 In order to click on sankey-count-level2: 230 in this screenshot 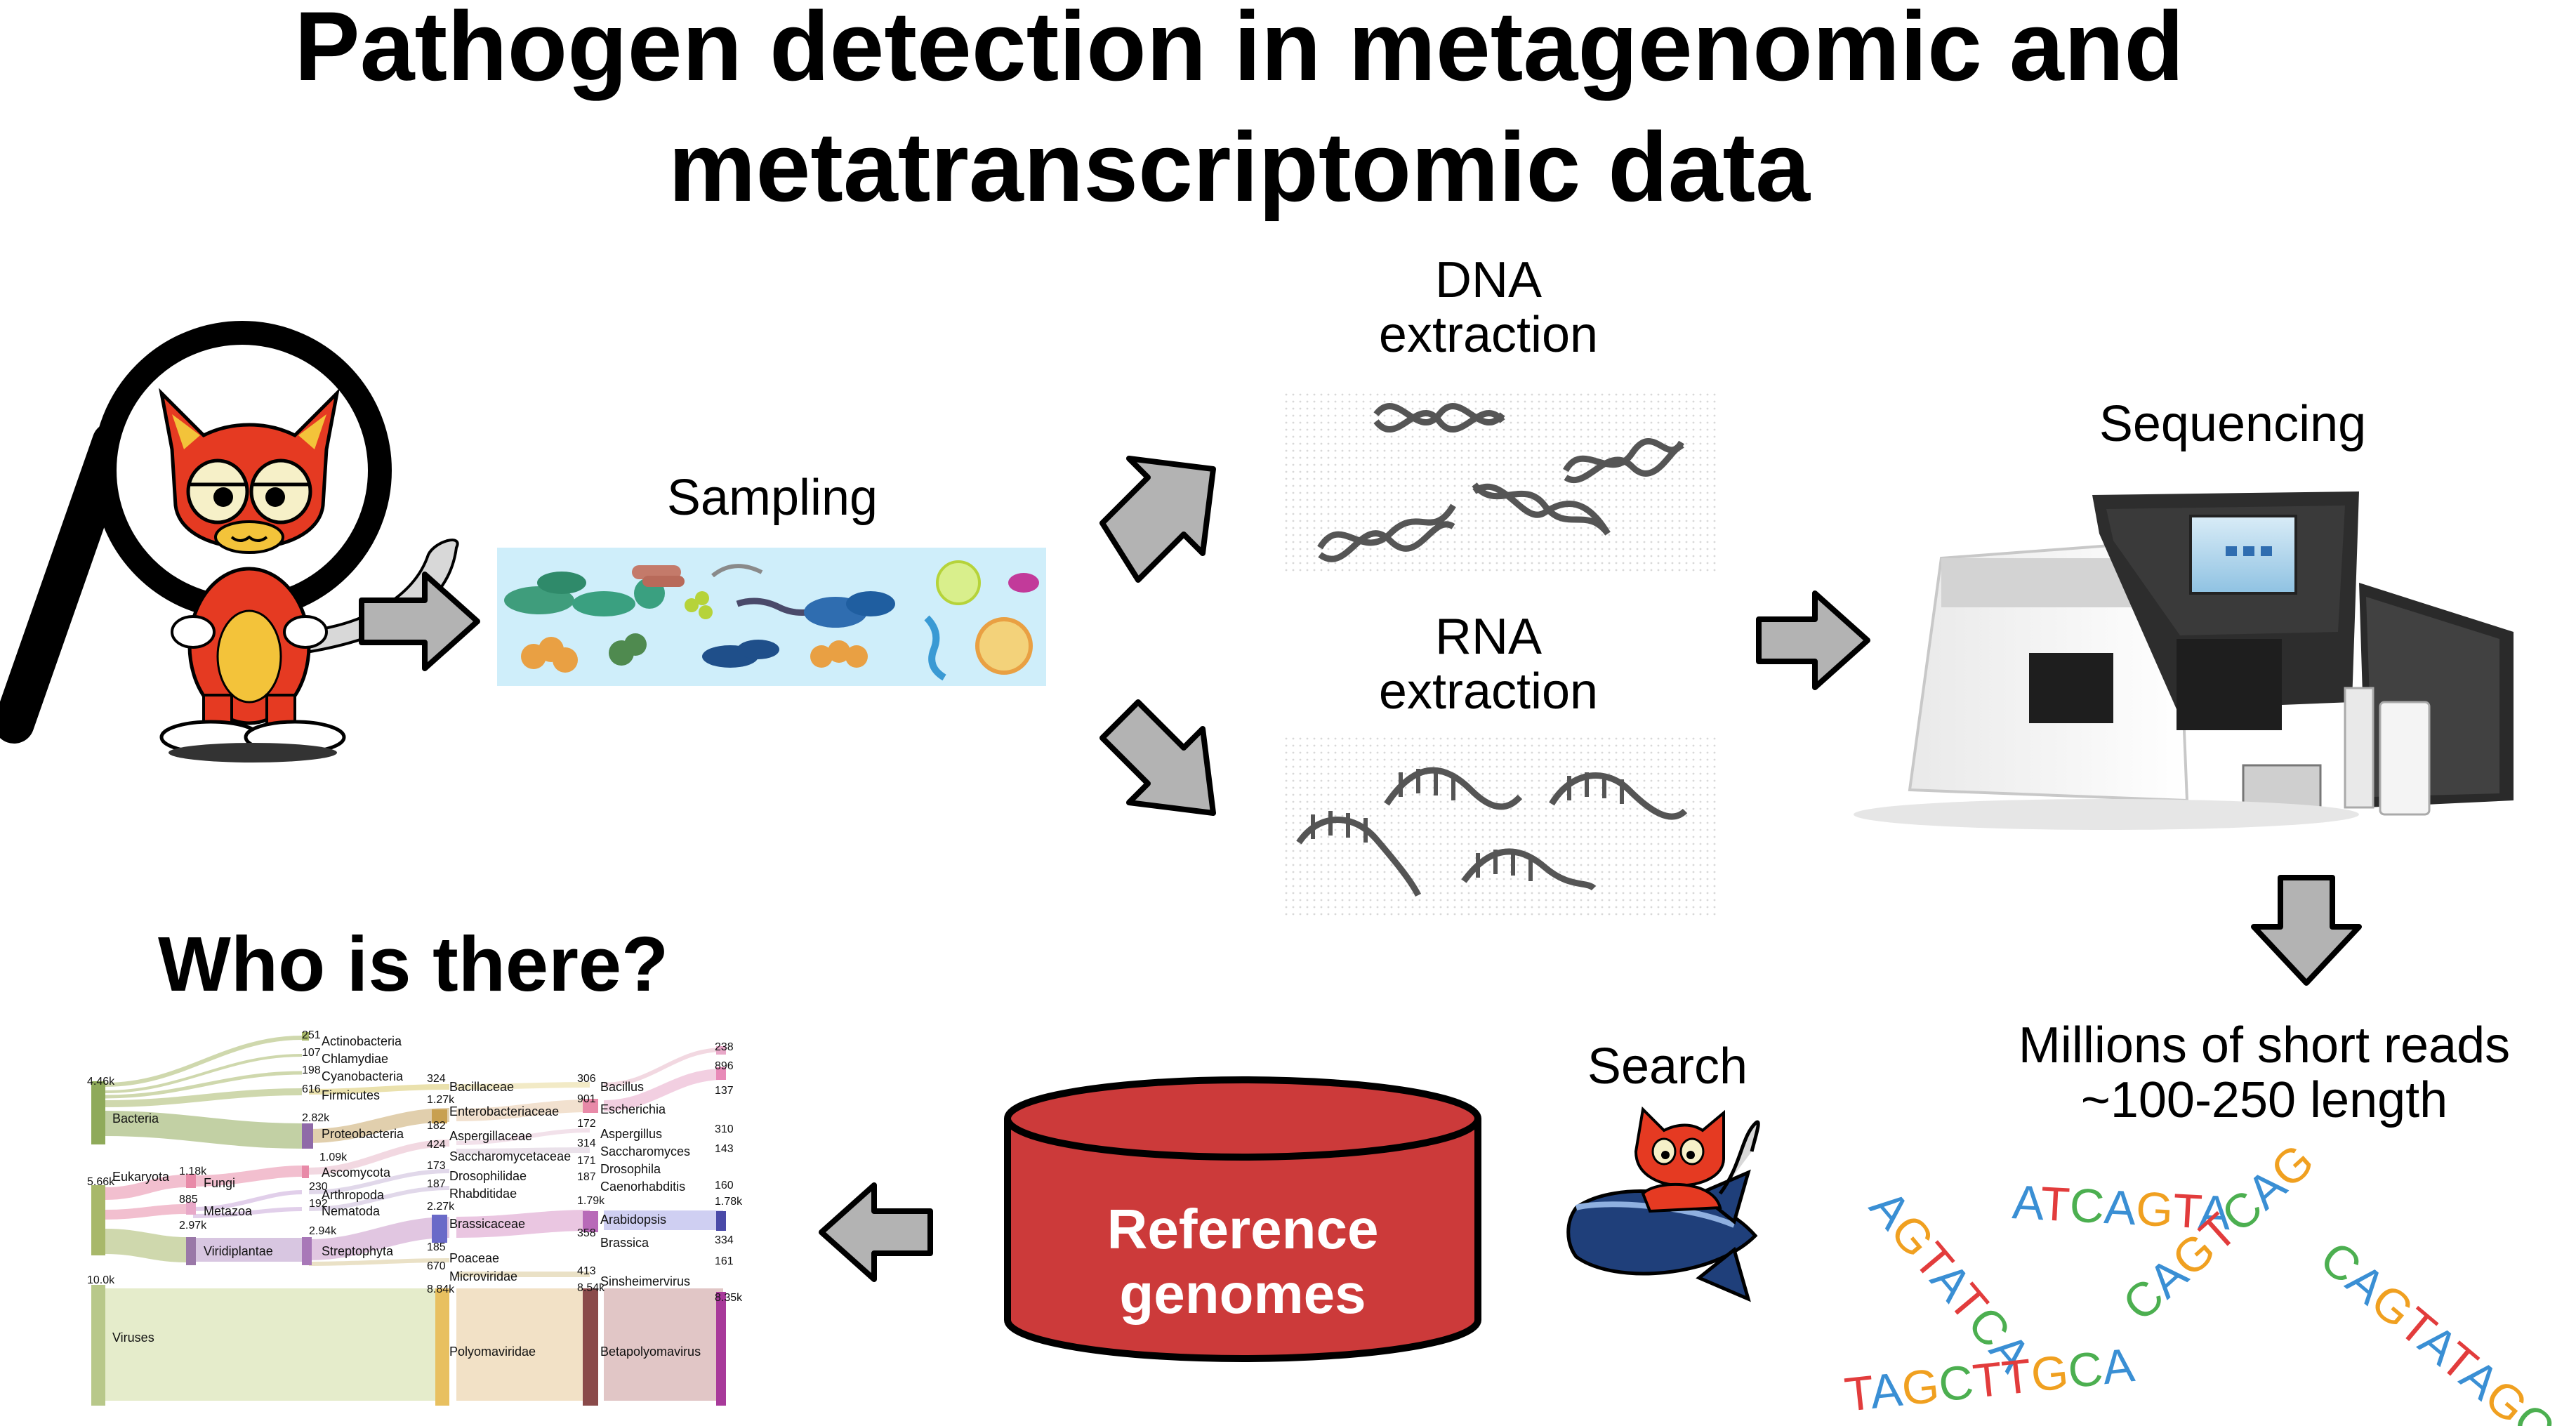, I will do `click(318, 1187)`.